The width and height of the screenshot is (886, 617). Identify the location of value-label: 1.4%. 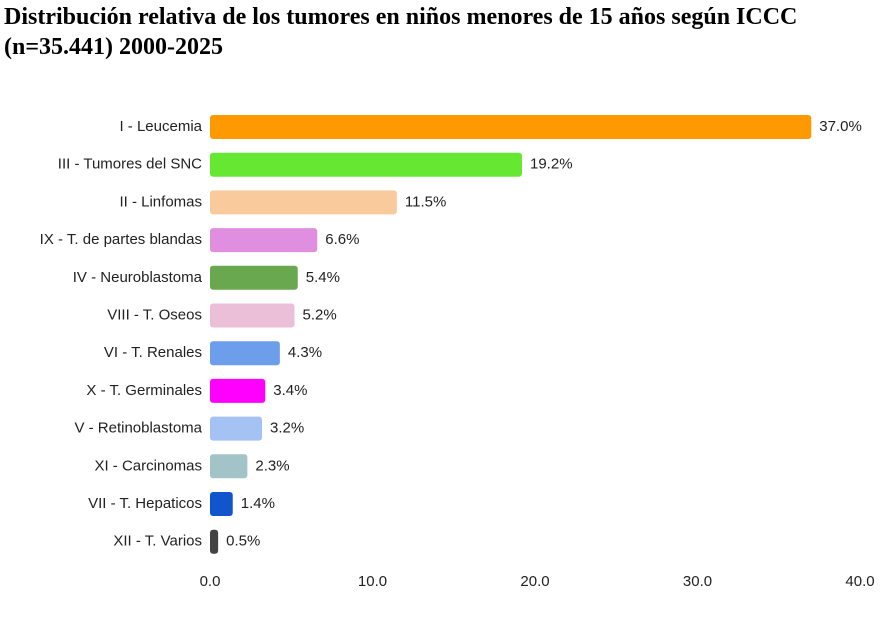
(258, 503).